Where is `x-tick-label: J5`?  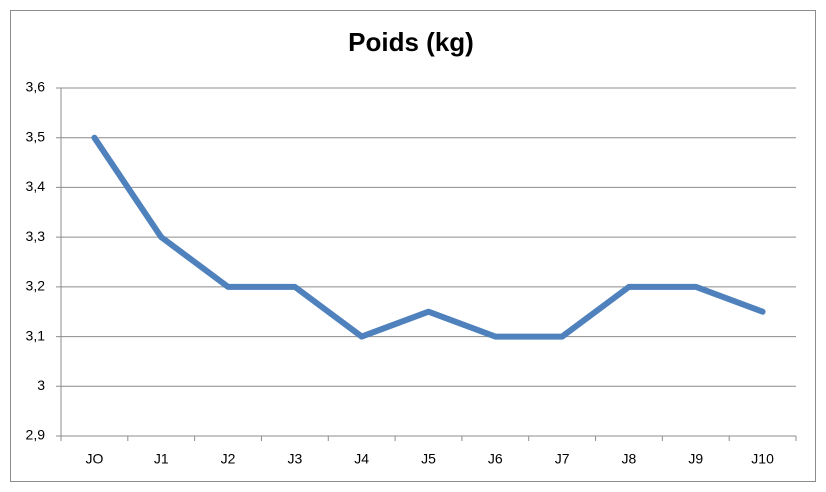 x-tick-label: J5 is located at coordinates (428, 459).